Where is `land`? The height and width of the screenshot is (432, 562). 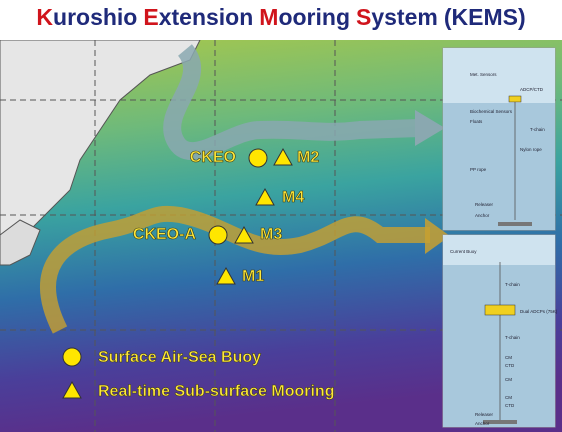 land is located at coordinates (20, 242).